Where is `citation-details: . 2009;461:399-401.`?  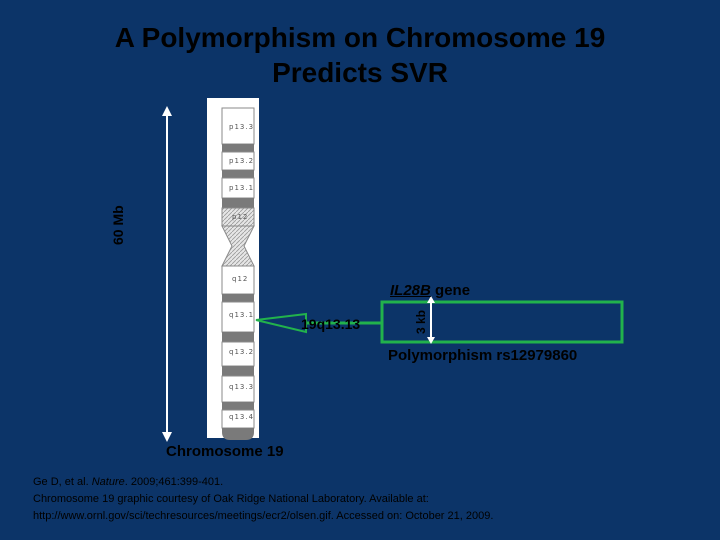
citation-details: . 2009;461:399-401. is located at coordinates (174, 482).